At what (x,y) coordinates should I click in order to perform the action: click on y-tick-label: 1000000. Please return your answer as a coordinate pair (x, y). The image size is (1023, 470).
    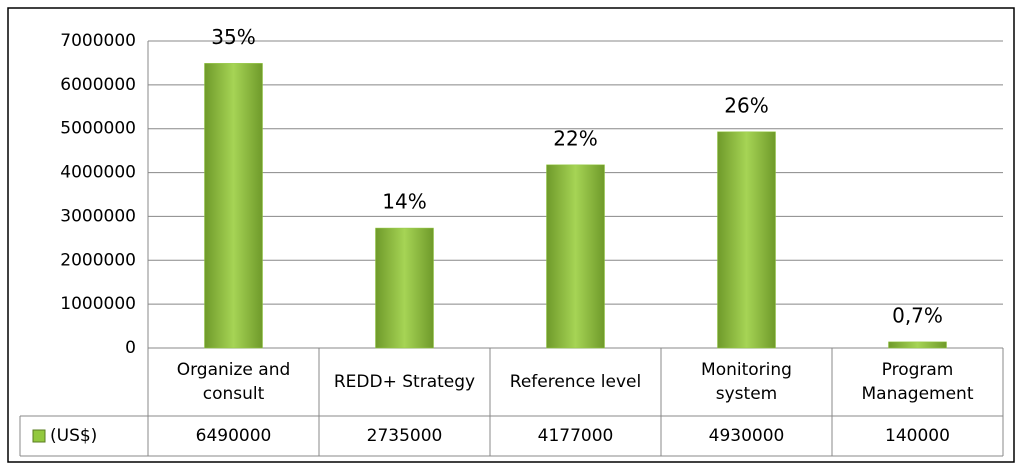
    Looking at the image, I should click on (98, 304).